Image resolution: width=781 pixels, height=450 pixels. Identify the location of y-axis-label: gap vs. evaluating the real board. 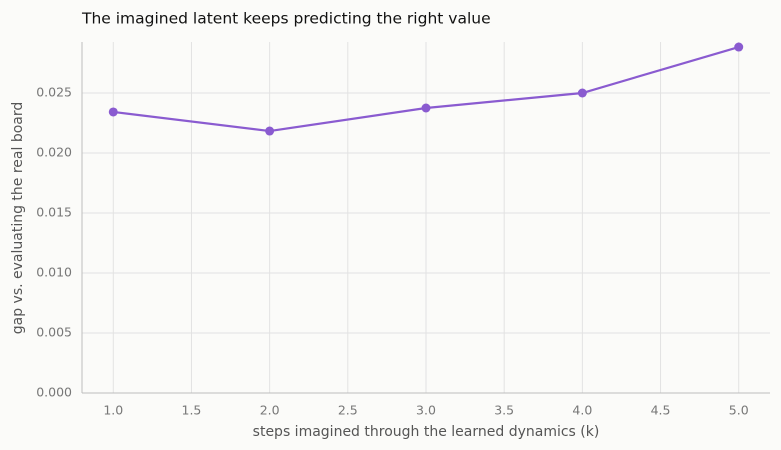
(18, 218).